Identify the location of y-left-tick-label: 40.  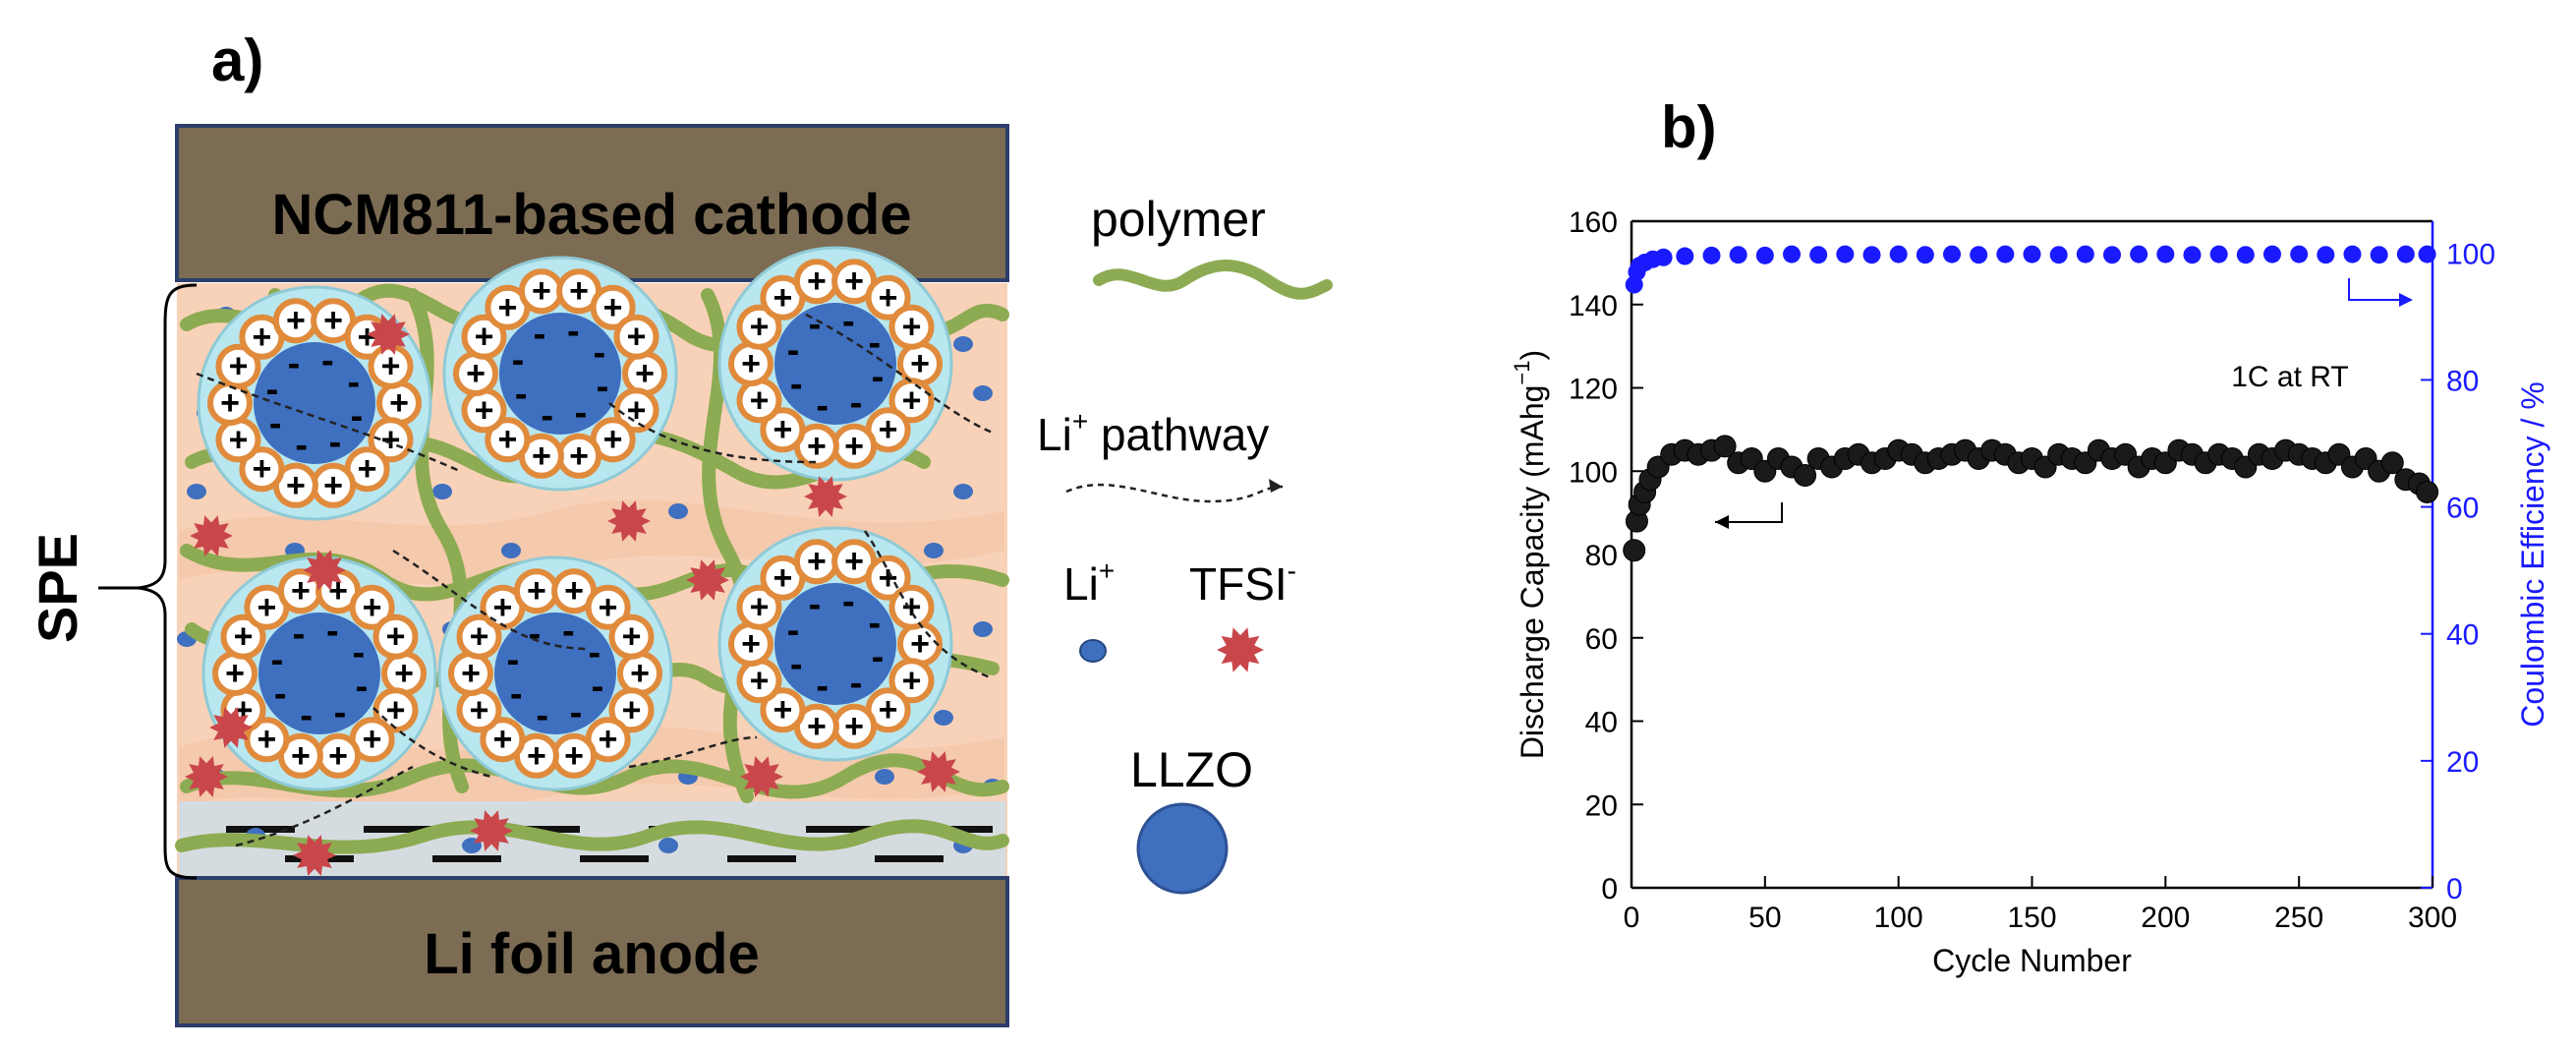
(1601, 723).